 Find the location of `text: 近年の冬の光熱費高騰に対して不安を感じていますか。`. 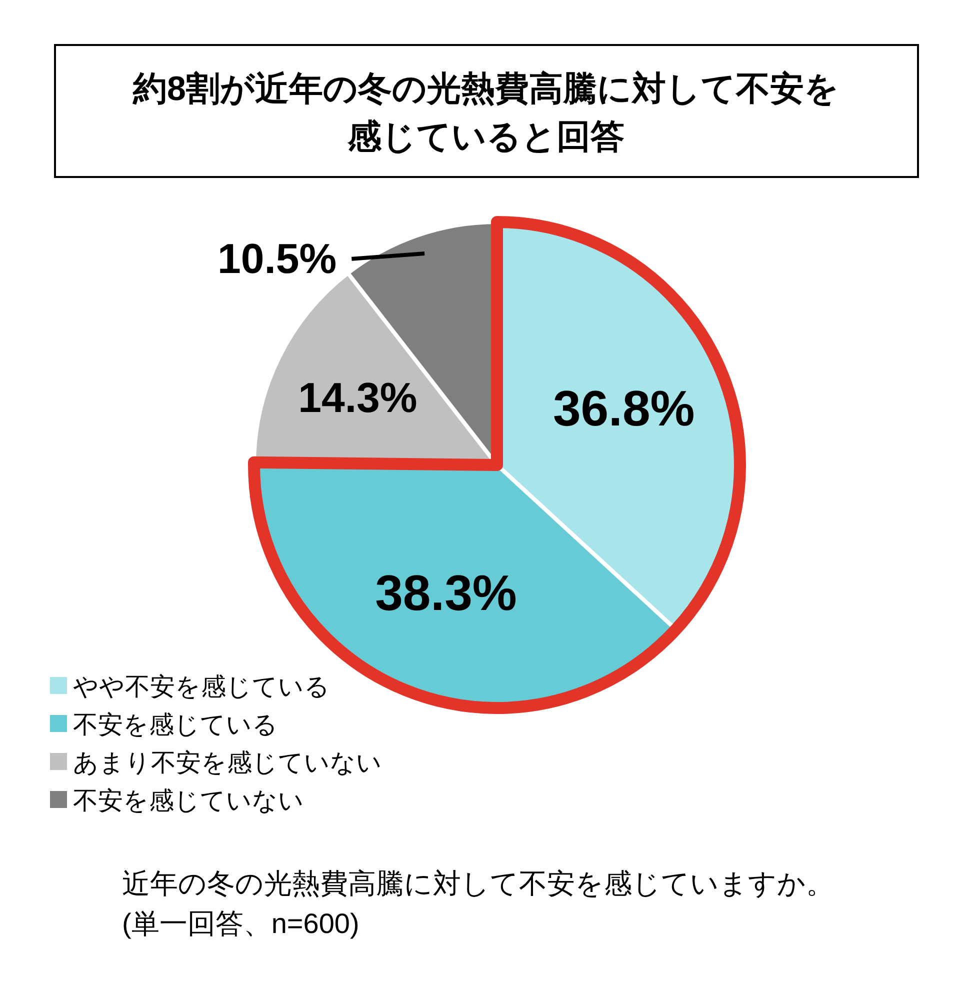

text: 近年の冬の光熱費高騰に対して不安を感じていますか。 is located at coordinates (478, 883).